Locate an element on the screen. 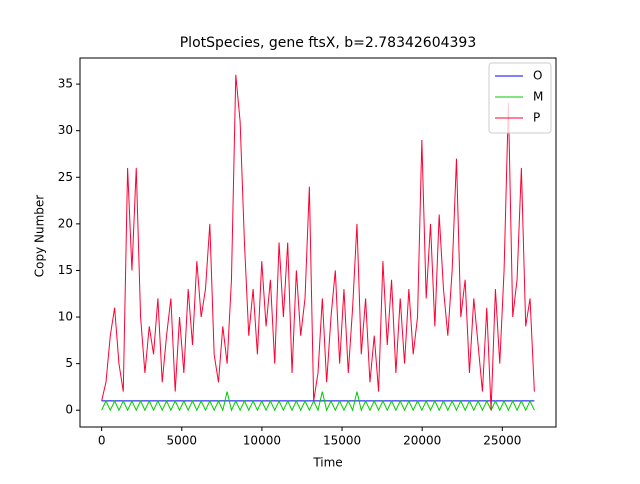 This screenshot has width=640, height=484. x-tick-label: 25000 is located at coordinates (502, 441).